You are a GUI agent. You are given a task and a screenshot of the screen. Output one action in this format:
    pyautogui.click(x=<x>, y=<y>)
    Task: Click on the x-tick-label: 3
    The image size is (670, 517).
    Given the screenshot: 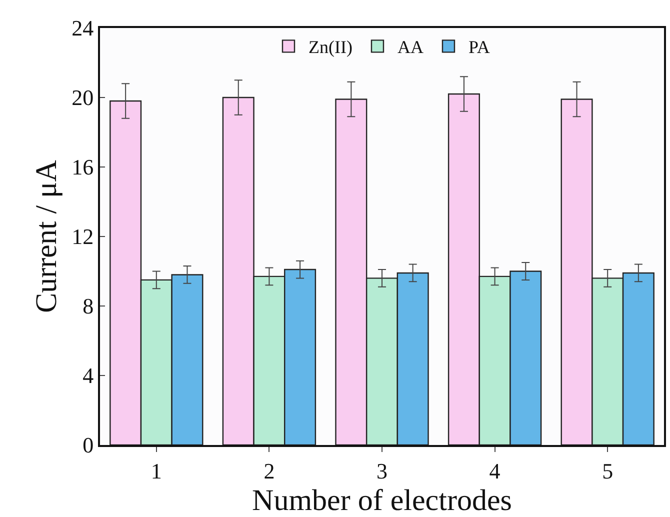 What is the action you would take?
    pyautogui.click(x=382, y=471)
    